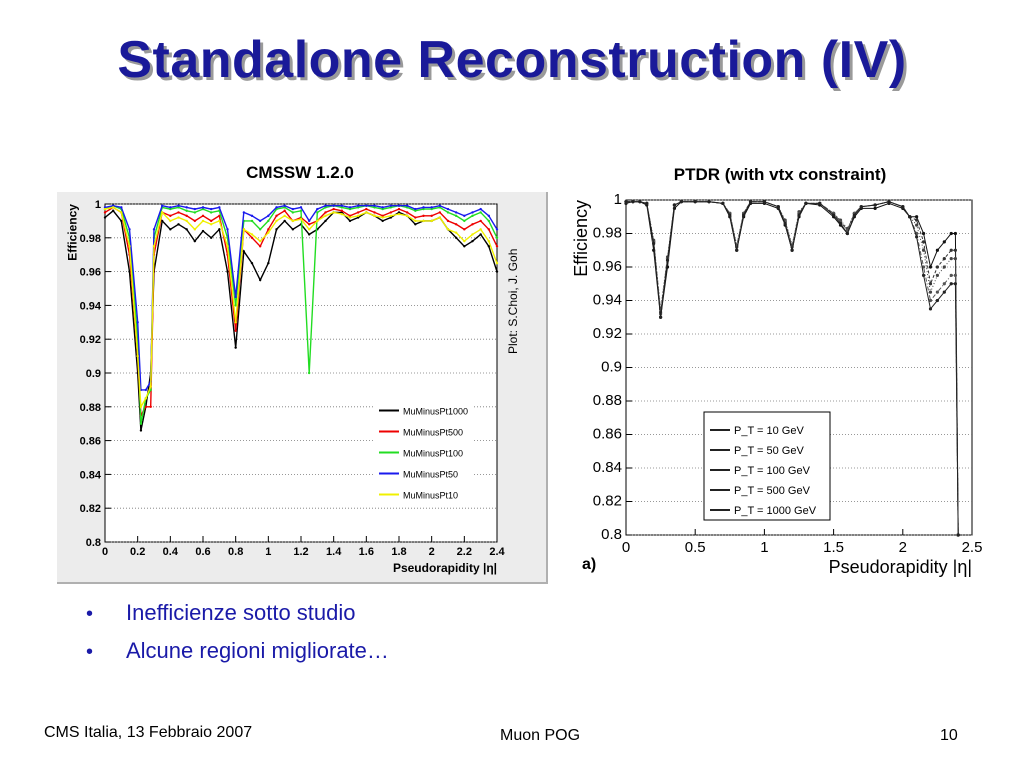 The width and height of the screenshot is (1024, 768). What do you see at coordinates (607, 400) in the screenshot?
I see `y-tick-label: 0.88` at bounding box center [607, 400].